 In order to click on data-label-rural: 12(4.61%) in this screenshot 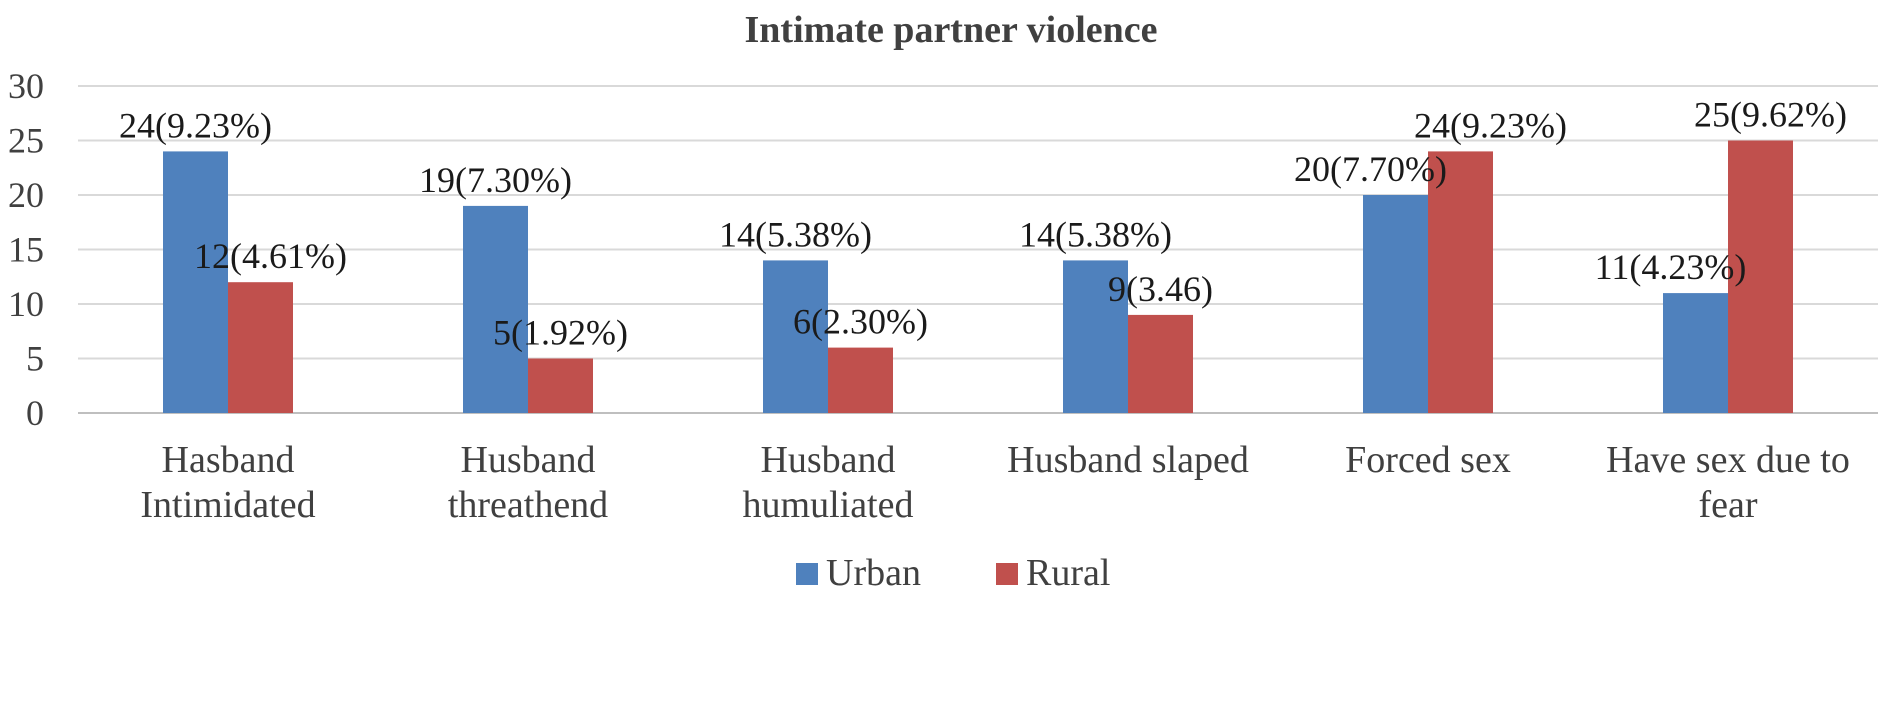, I will do `click(270, 256)`.